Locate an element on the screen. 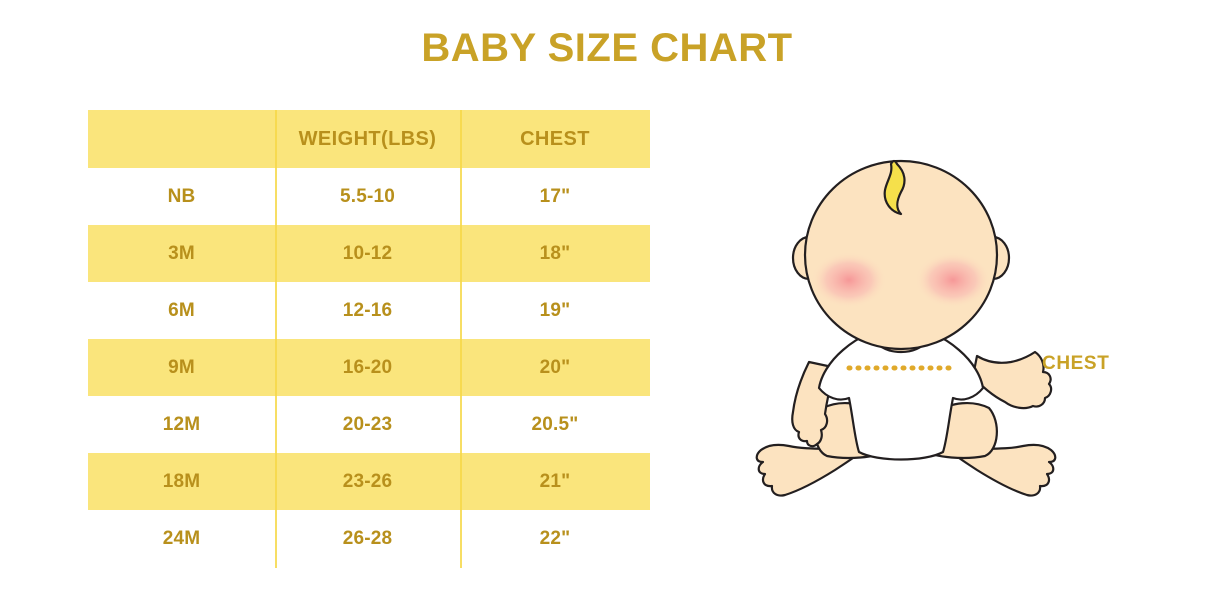 This screenshot has width=1214, height=607. table-header-row: WEIGHT(LBS) CHEST is located at coordinates (369, 139).